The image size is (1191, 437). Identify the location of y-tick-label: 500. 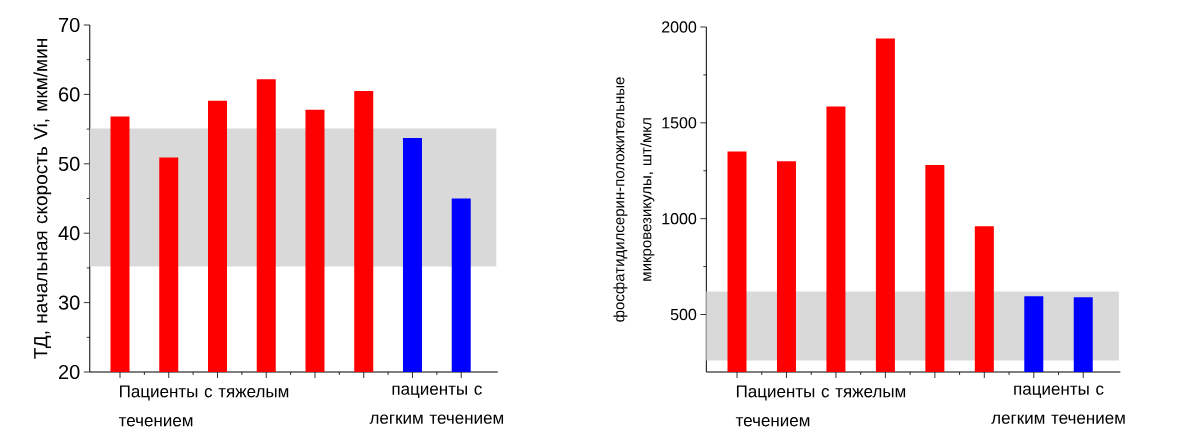
(683, 314).